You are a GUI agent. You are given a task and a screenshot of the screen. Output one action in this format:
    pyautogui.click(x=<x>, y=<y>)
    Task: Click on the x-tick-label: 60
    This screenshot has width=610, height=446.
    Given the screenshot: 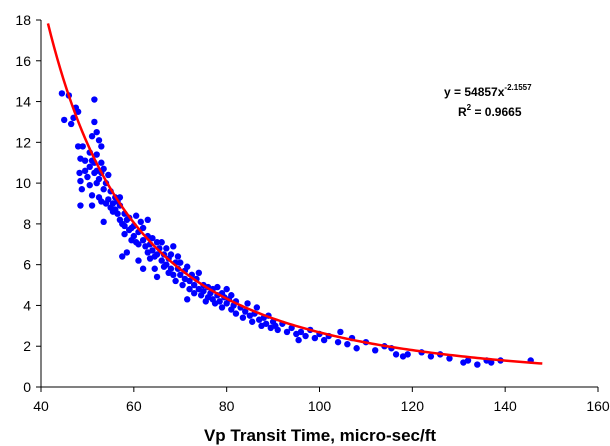 What is the action you would take?
    pyautogui.click(x=134, y=406)
    